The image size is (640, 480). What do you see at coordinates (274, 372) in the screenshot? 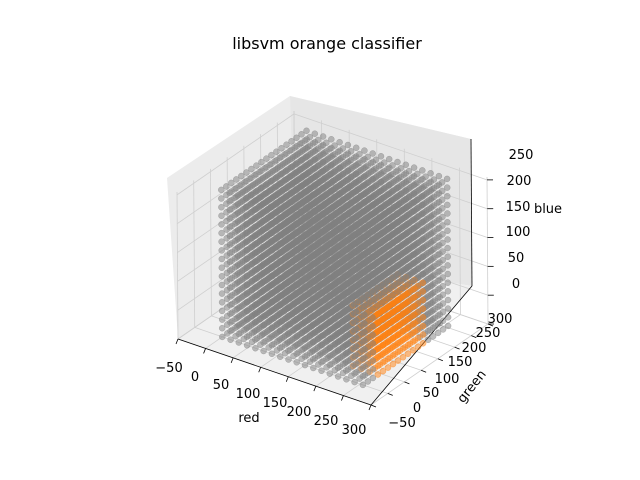
I see `x-axis-line` at bounding box center [274, 372].